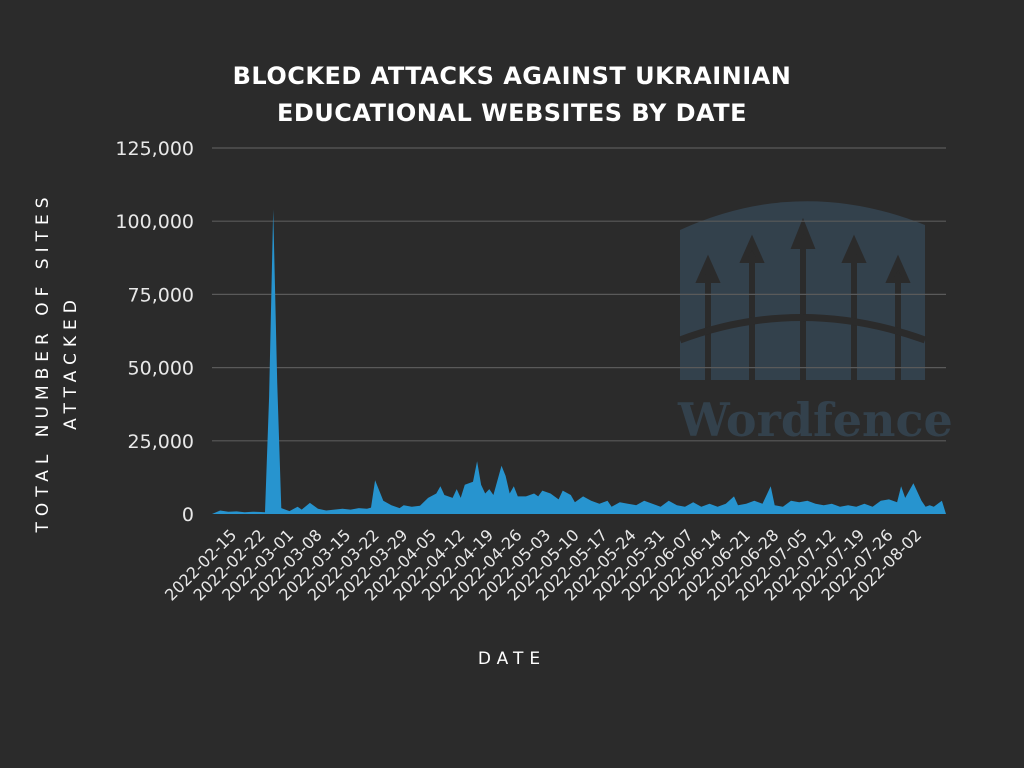 This screenshot has height=768, width=1024. What do you see at coordinates (883, 420) in the screenshot?
I see `wordmark-part-b: fence` at bounding box center [883, 420].